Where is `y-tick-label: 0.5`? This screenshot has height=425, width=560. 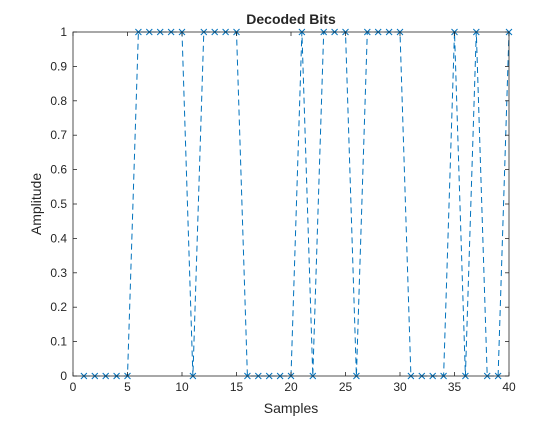 y-tick-label: 0.5 is located at coordinates (58, 204).